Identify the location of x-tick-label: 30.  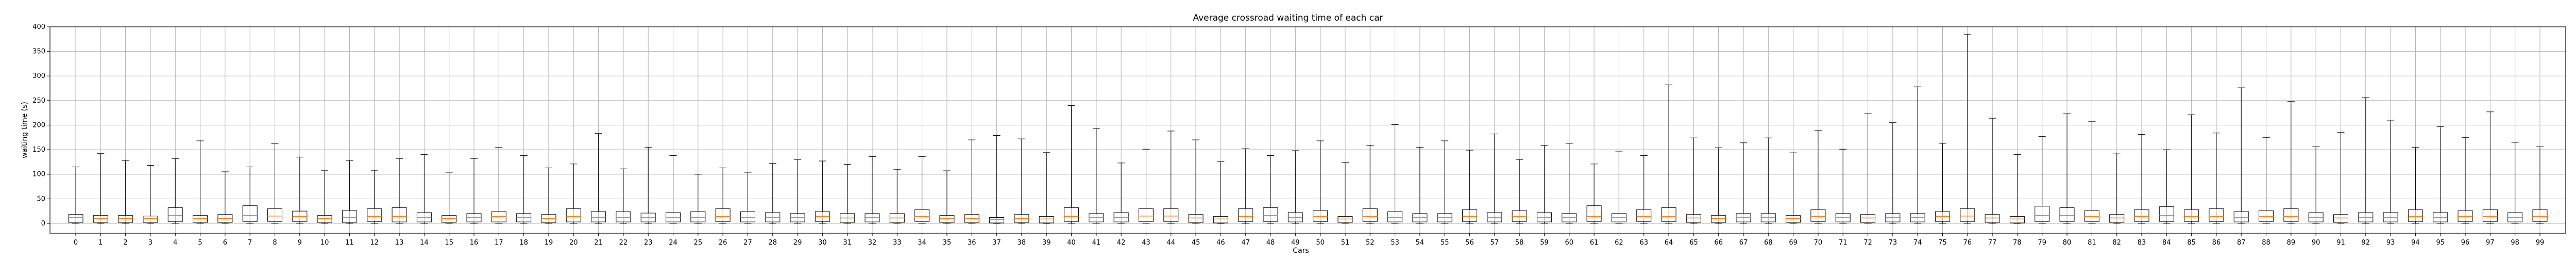
(823, 243).